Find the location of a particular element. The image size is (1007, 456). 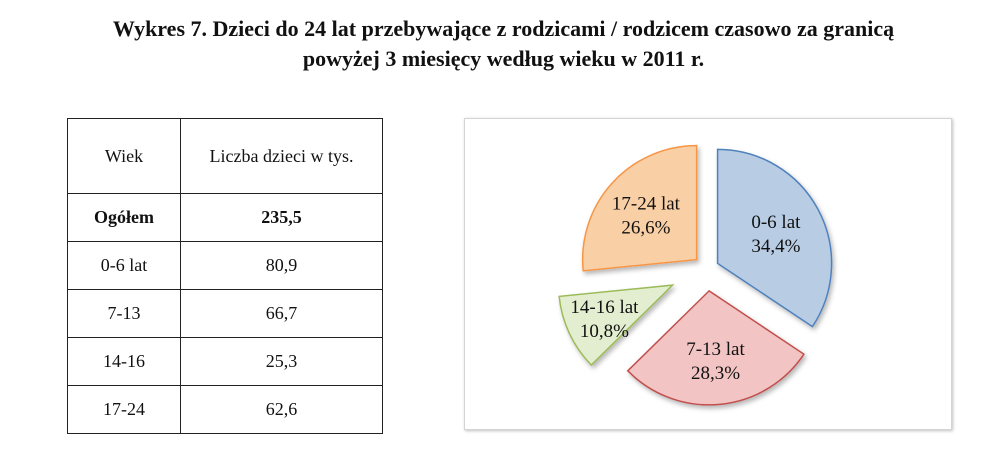

table-cell-value: 25,3 is located at coordinates (281, 361).